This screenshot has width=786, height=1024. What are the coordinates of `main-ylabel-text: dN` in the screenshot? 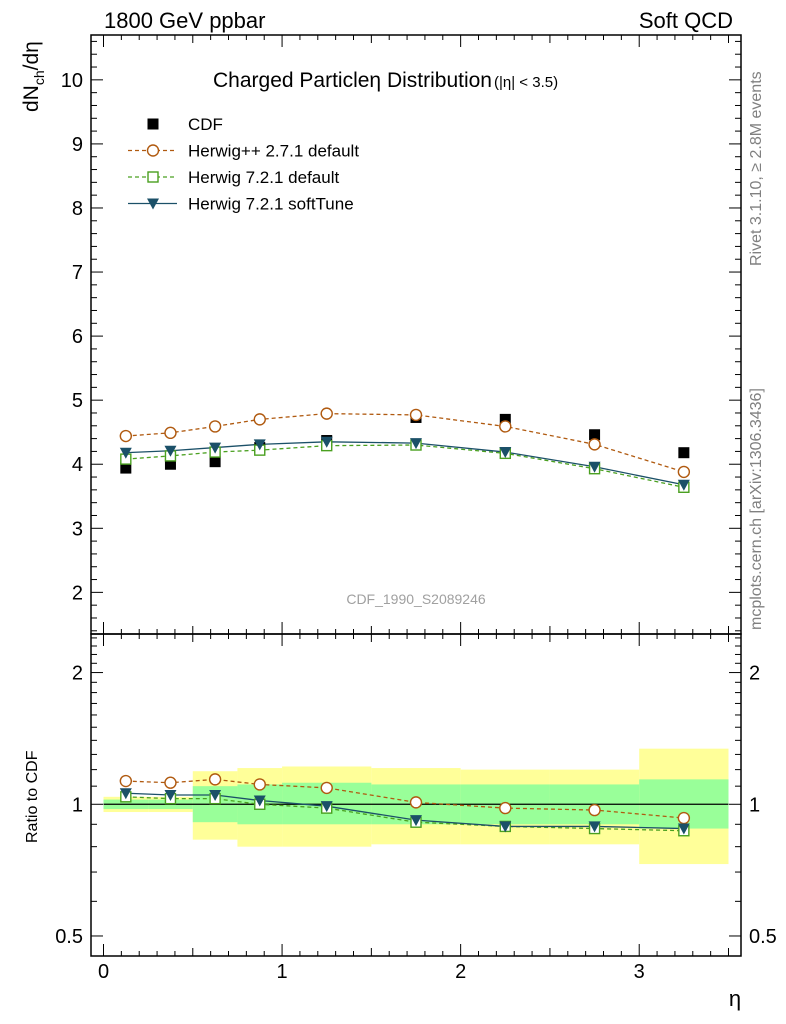 It's located at (31, 98).